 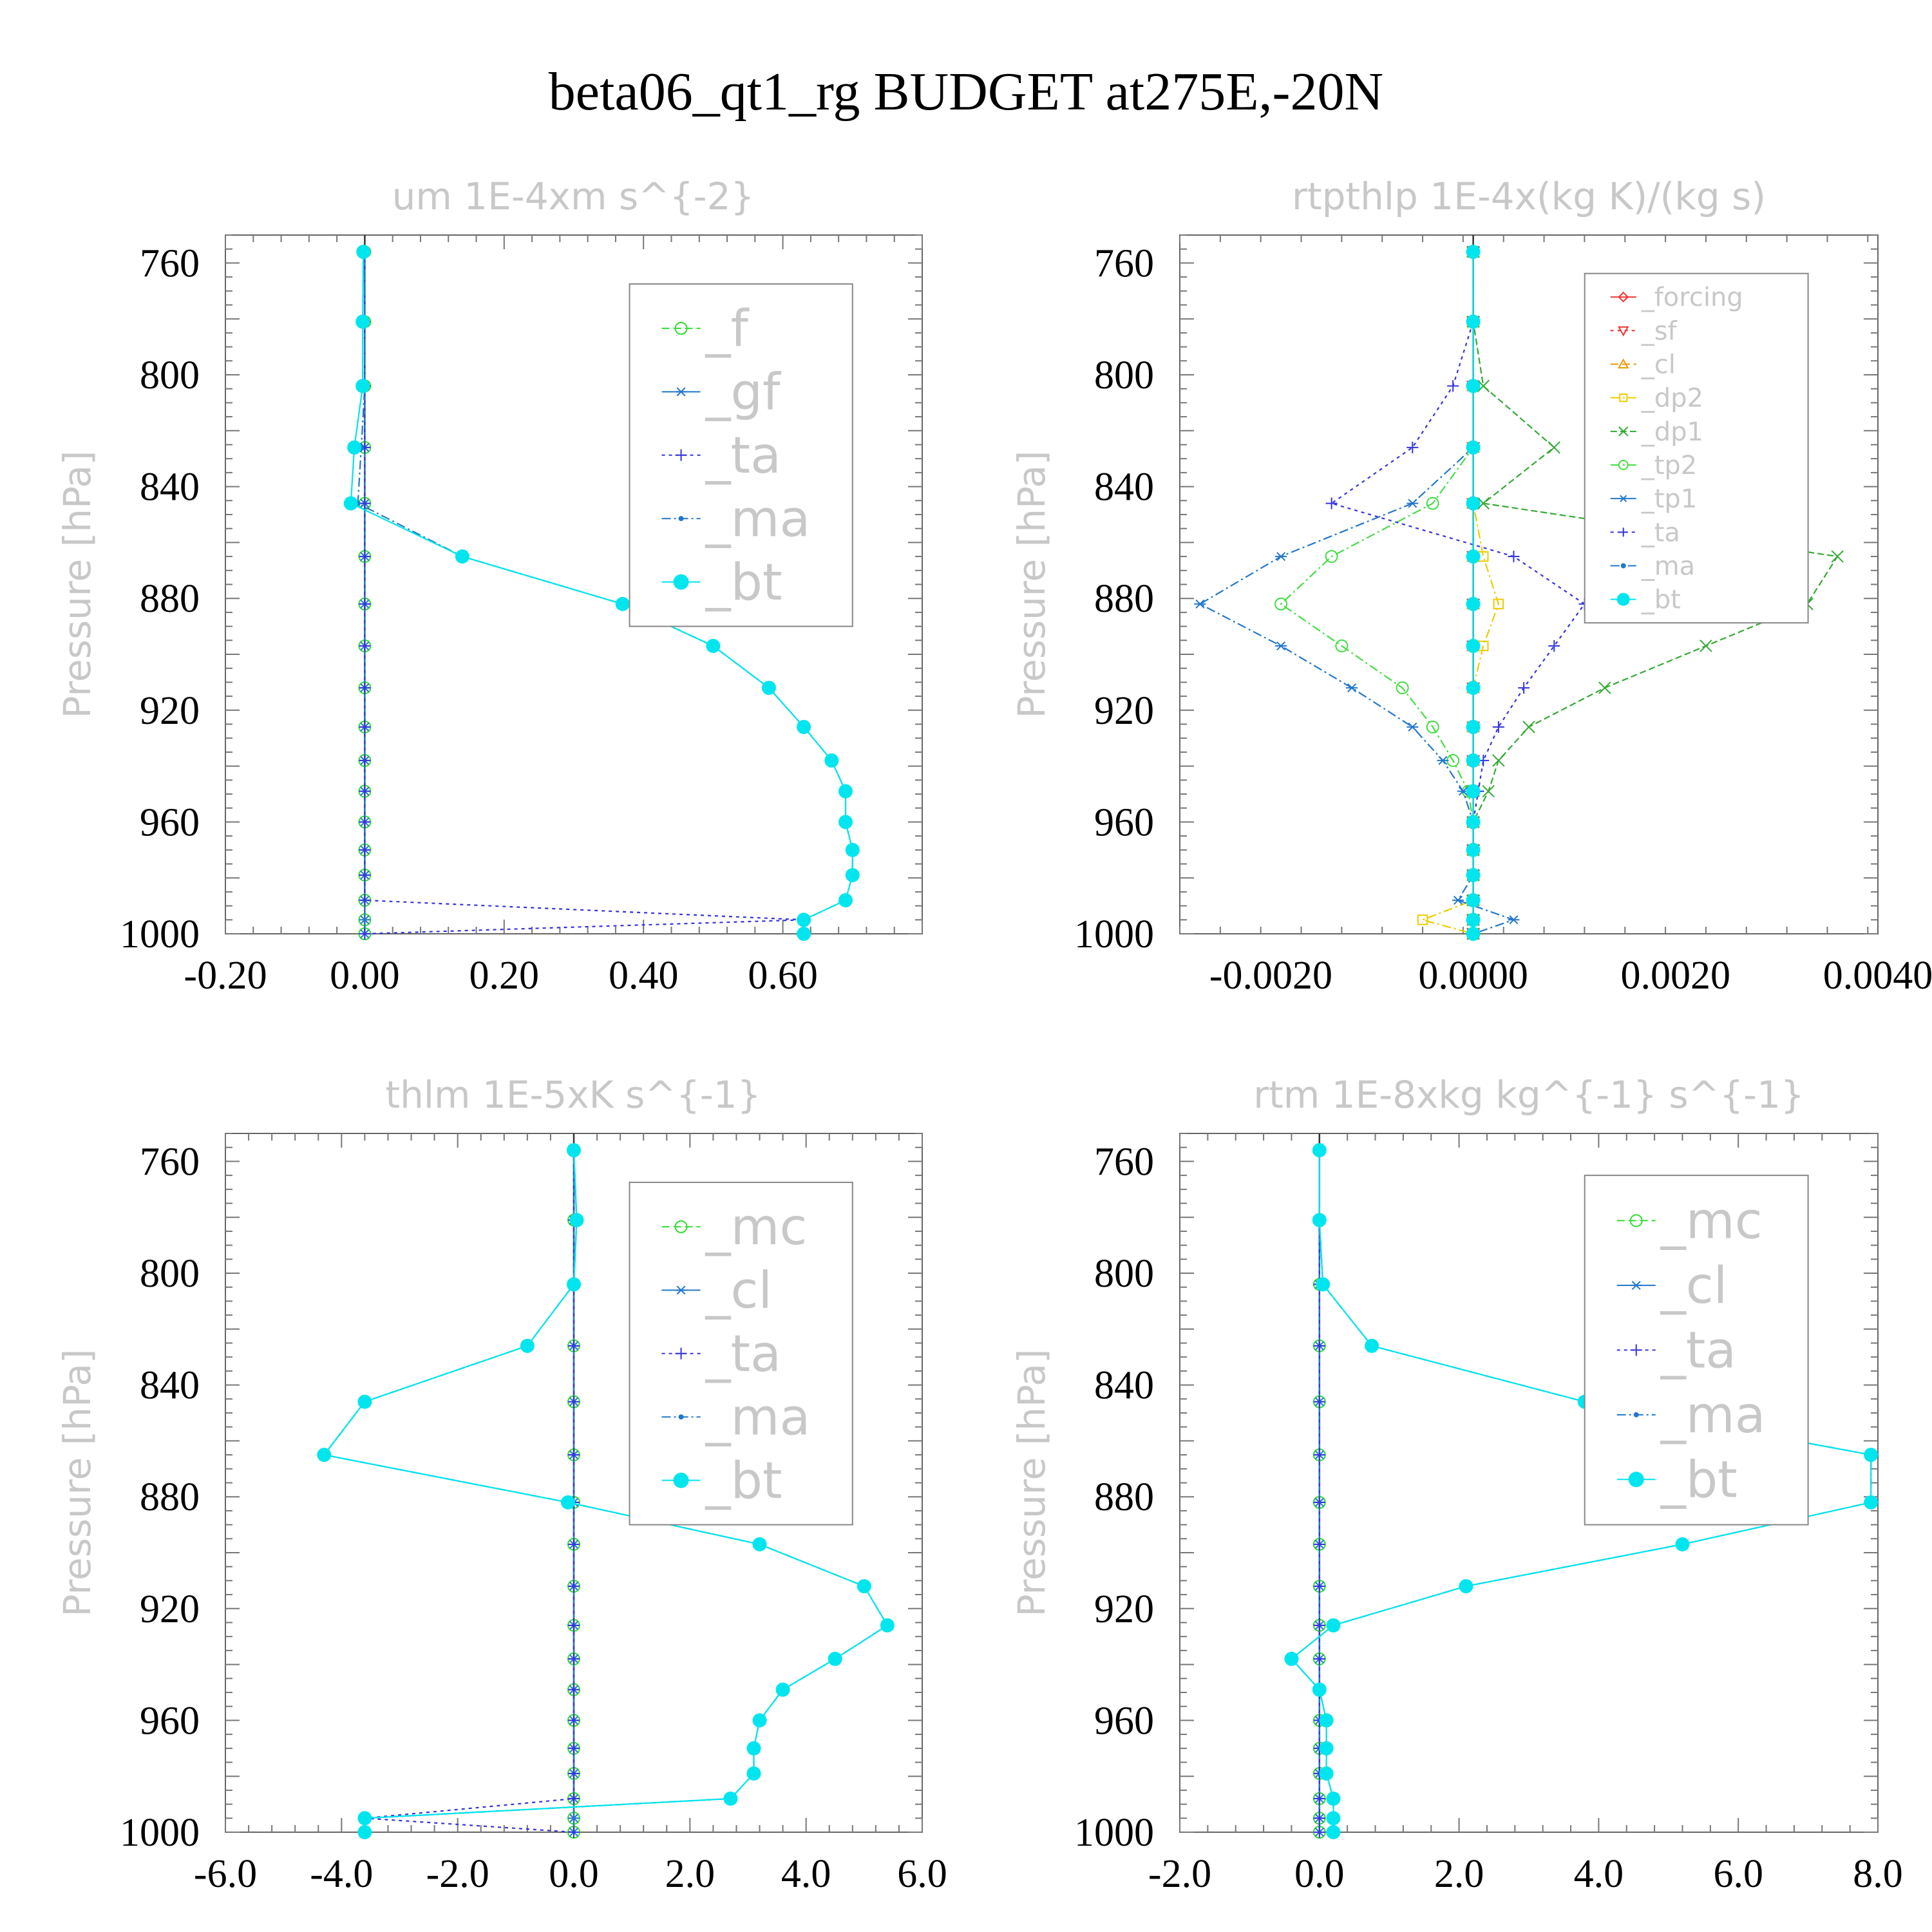 I want to click on panel-title: rtpthlp 1E-4x(kg K)/(kg s), so click(x=1529, y=197).